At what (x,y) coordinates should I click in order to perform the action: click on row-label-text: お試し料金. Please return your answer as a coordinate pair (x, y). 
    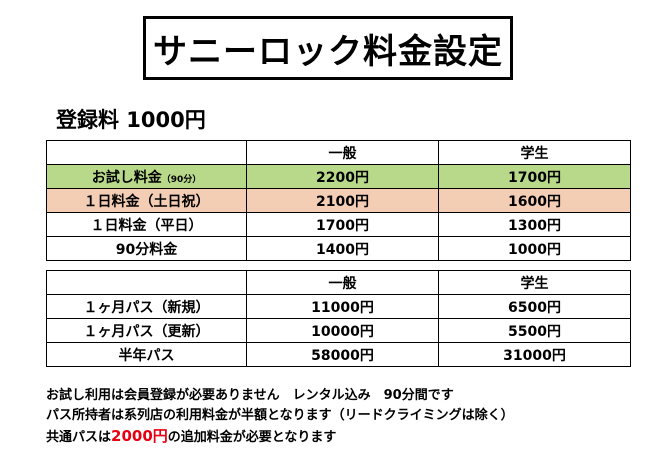
    Looking at the image, I should click on (126, 177).